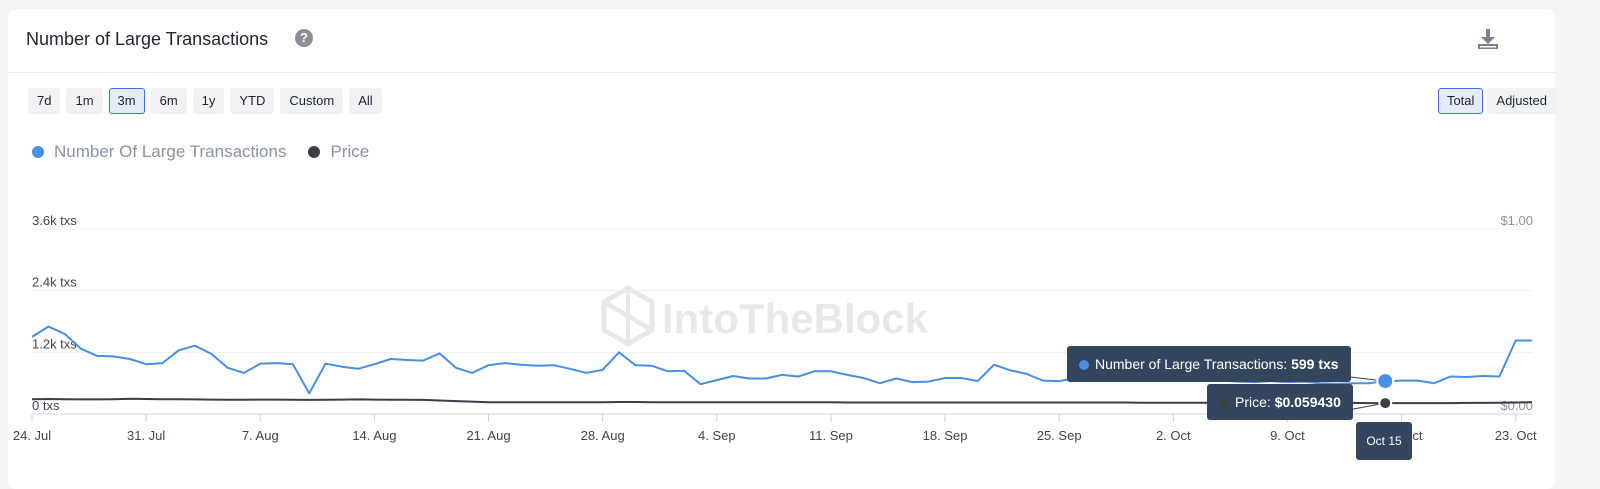 Image resolution: width=1600 pixels, height=489 pixels. Describe the element at coordinates (365, 101) in the screenshot. I see `range-button-all: All` at that location.